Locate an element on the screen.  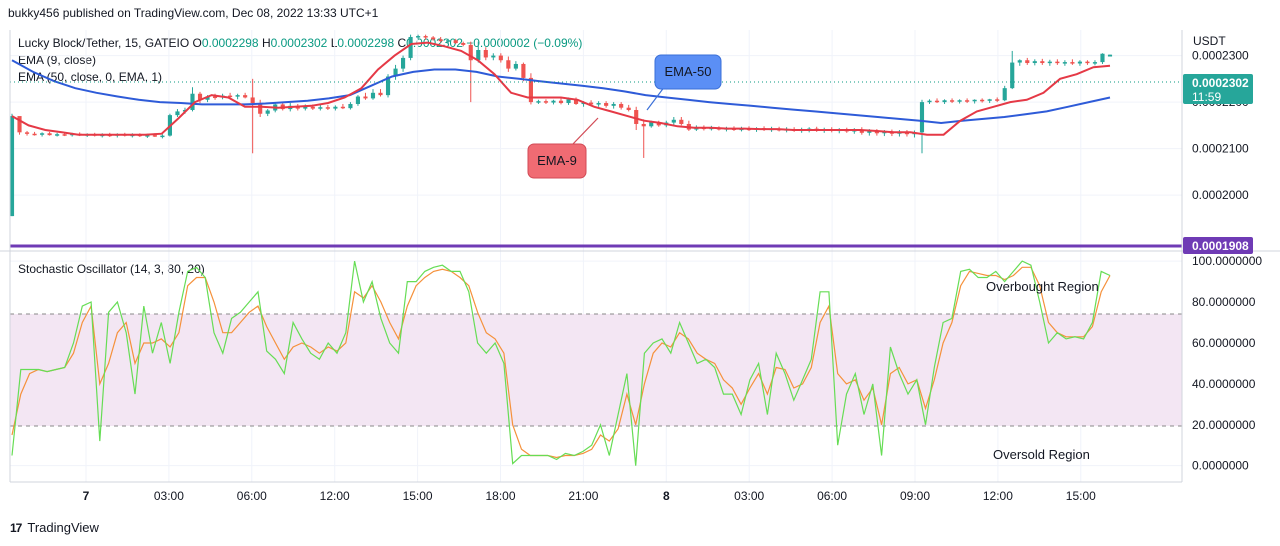
ema9-callout-text: EMA-9 is located at coordinates (557, 160).